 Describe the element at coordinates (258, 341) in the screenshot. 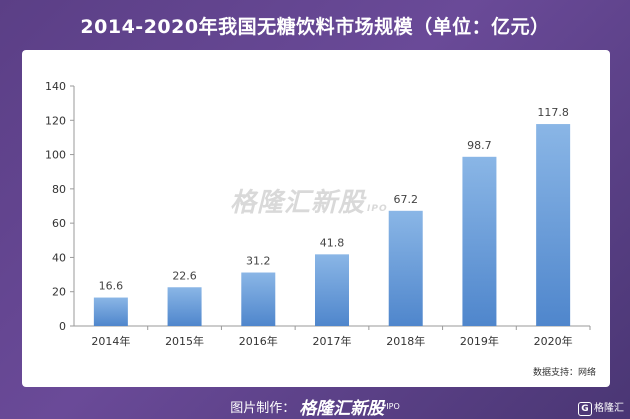

I see `x-tick-label: 2016年` at that location.